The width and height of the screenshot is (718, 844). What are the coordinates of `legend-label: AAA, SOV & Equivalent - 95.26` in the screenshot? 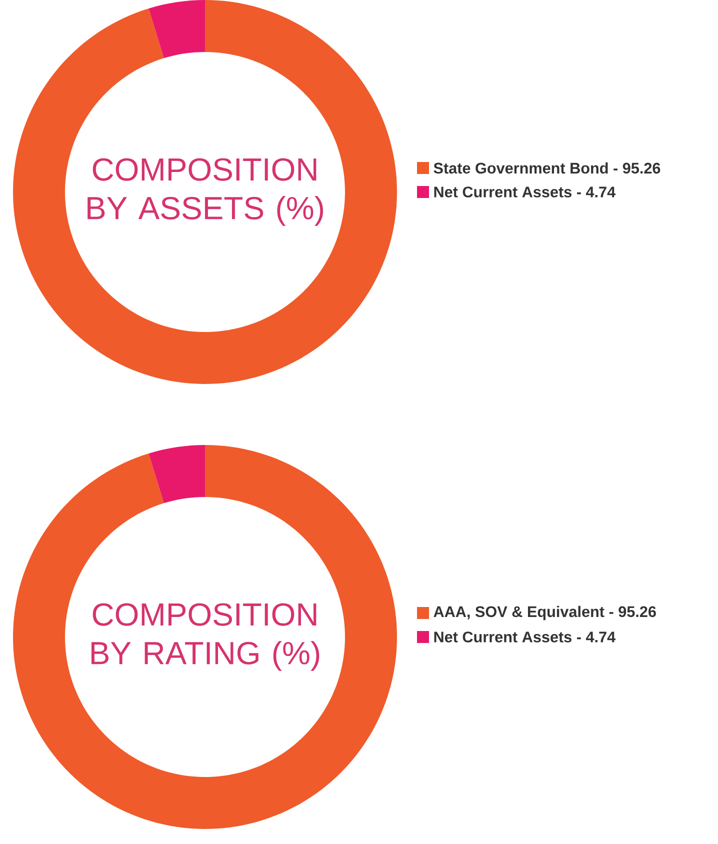 It's located at (545, 613).